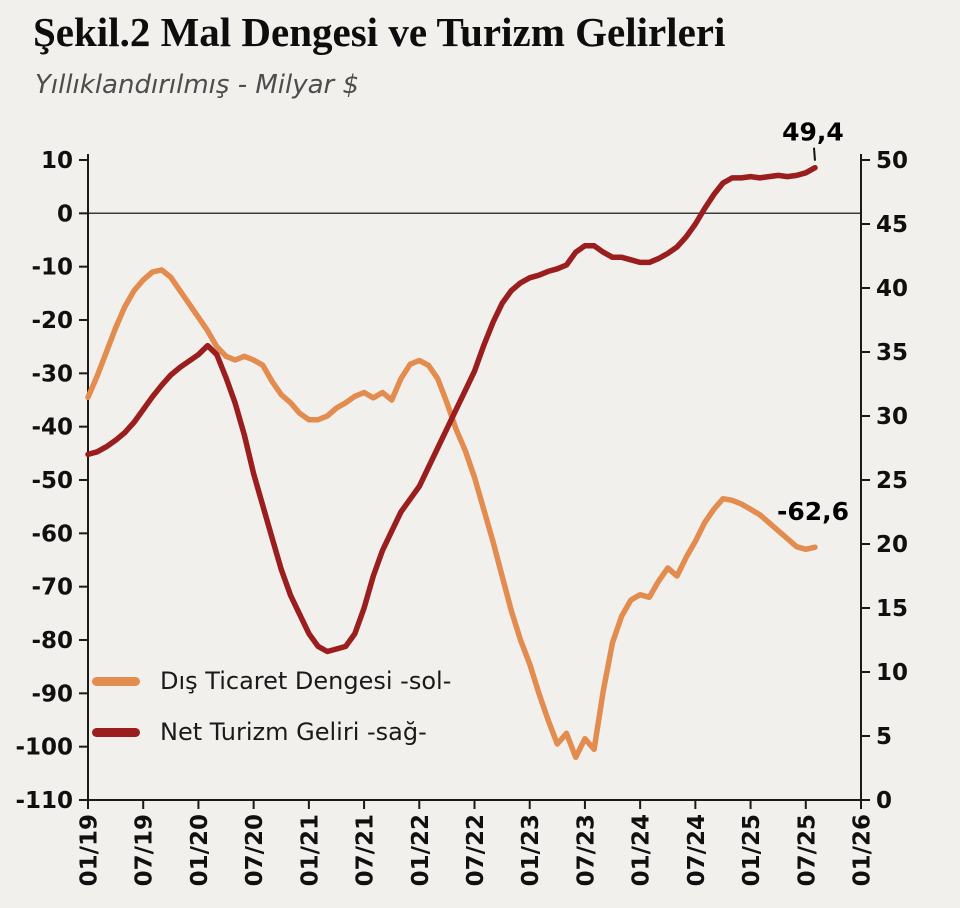 The width and height of the screenshot is (960, 908). What do you see at coordinates (813, 132) in the screenshot?
I see `annotation-label: 49,4` at bounding box center [813, 132].